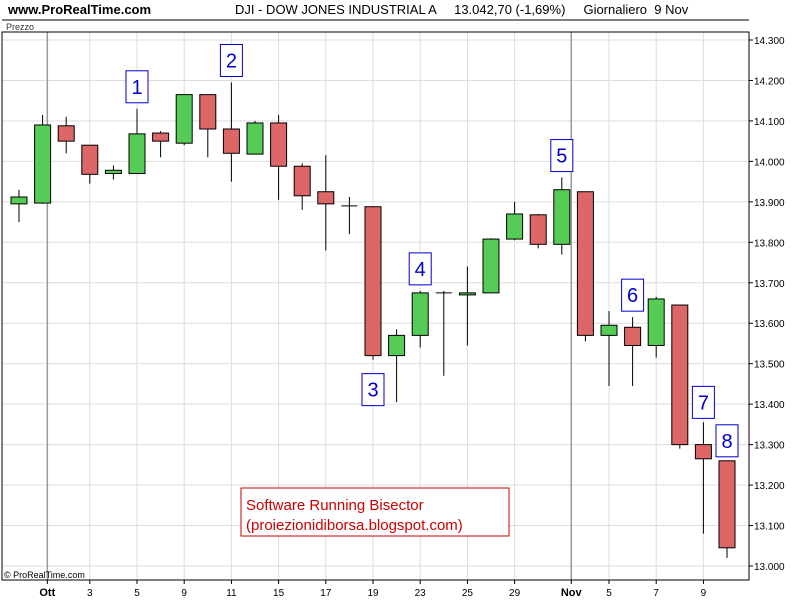  What do you see at coordinates (80, 9) in the screenshot?
I see `site-name: www.ProRealTime.com` at bounding box center [80, 9].